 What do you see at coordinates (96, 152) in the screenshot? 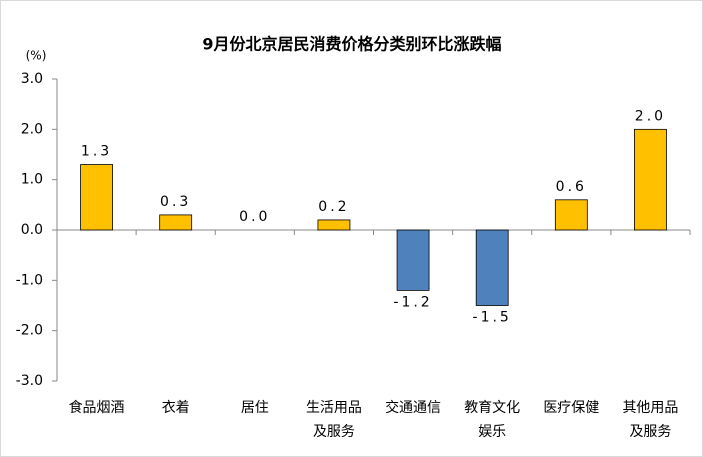
I see `value-label: 1.3` at bounding box center [96, 152].